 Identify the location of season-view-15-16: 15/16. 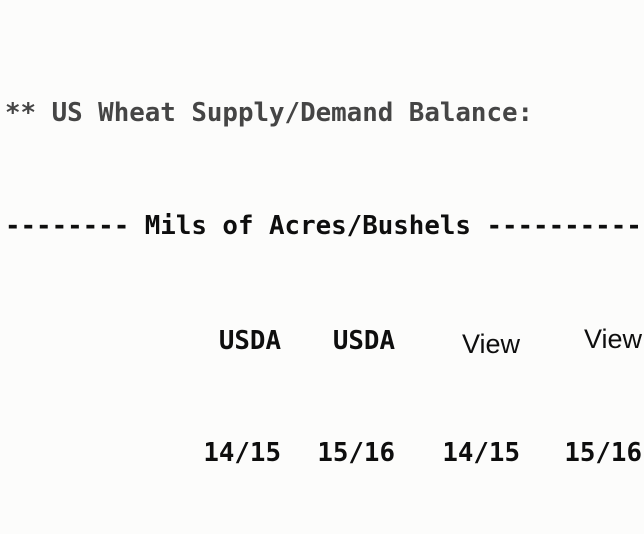
(603, 453).